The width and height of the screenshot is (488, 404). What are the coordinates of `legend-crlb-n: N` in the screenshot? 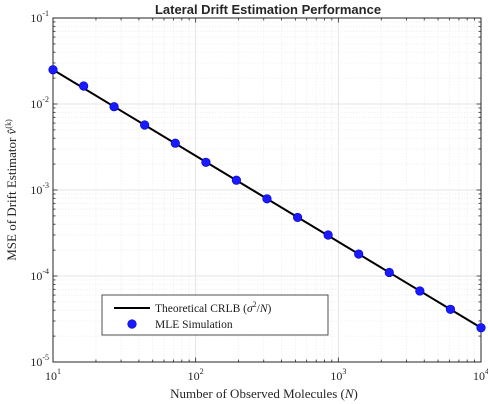 It's located at (264, 309).